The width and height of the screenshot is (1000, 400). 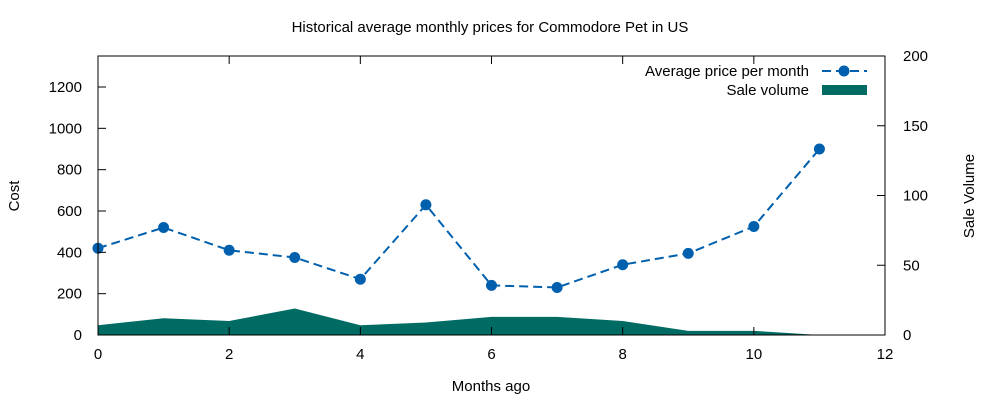 What do you see at coordinates (69, 211) in the screenshot?
I see `y-tick-label: 600` at bounding box center [69, 211].